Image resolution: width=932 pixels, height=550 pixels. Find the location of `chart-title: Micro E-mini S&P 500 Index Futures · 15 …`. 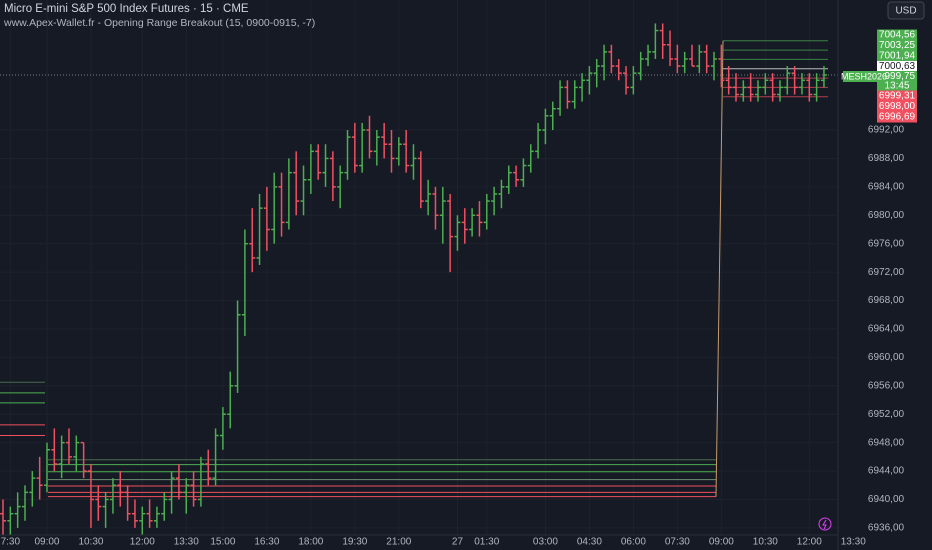

chart-title: Micro E-mini S&P 500 Index Futures · 15 … is located at coordinates (126, 9).